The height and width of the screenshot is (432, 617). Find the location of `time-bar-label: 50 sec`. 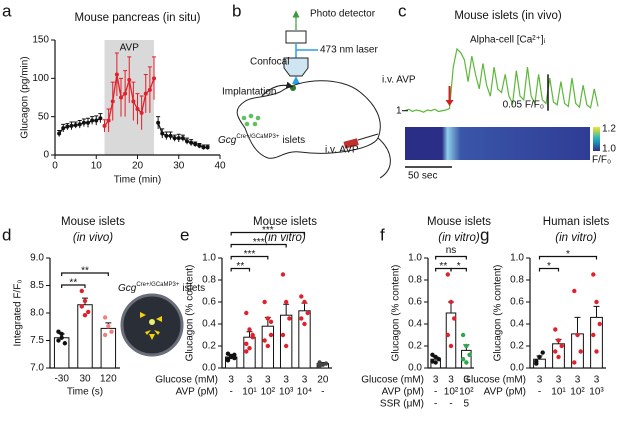

time-bar-label: 50 sec is located at coordinates (422, 176).